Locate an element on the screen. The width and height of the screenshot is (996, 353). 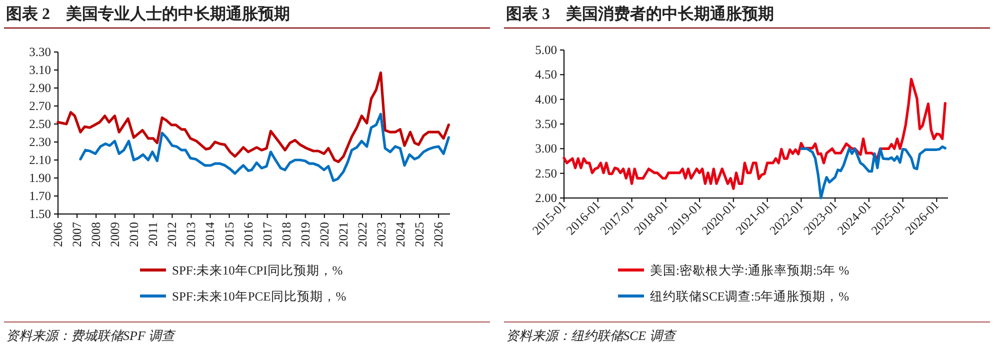
legend-label: 美国:密歇根大学:通胀率预期:5年 % is located at coordinates (750, 270).